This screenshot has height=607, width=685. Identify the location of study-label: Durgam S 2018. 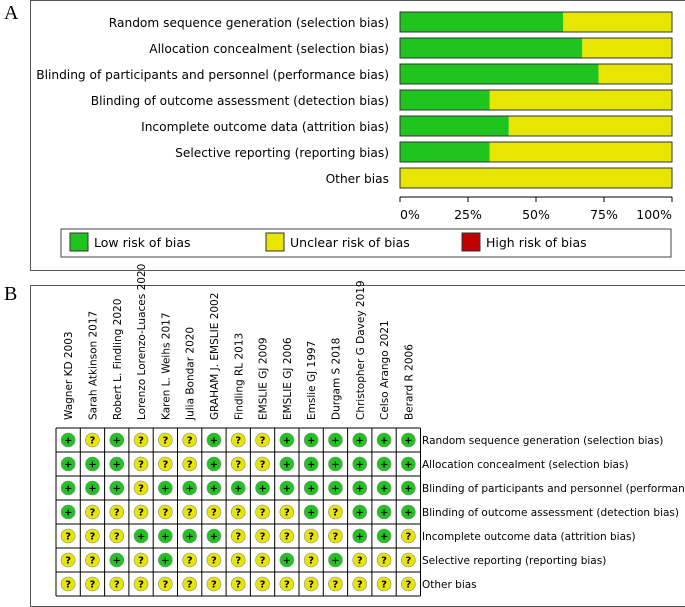
(336, 379).